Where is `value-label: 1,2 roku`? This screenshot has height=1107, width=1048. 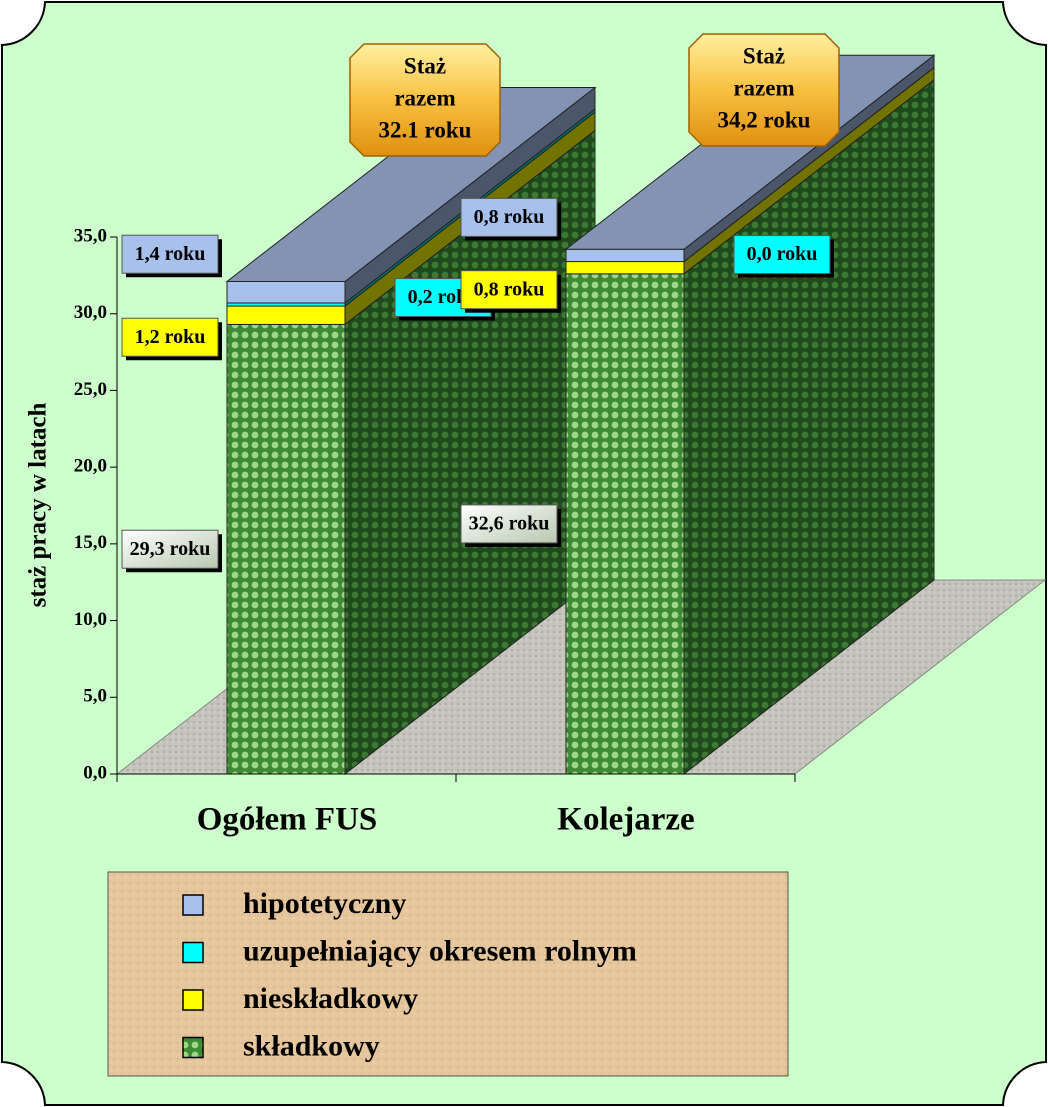
value-label: 1,2 roku is located at coordinates (170, 337).